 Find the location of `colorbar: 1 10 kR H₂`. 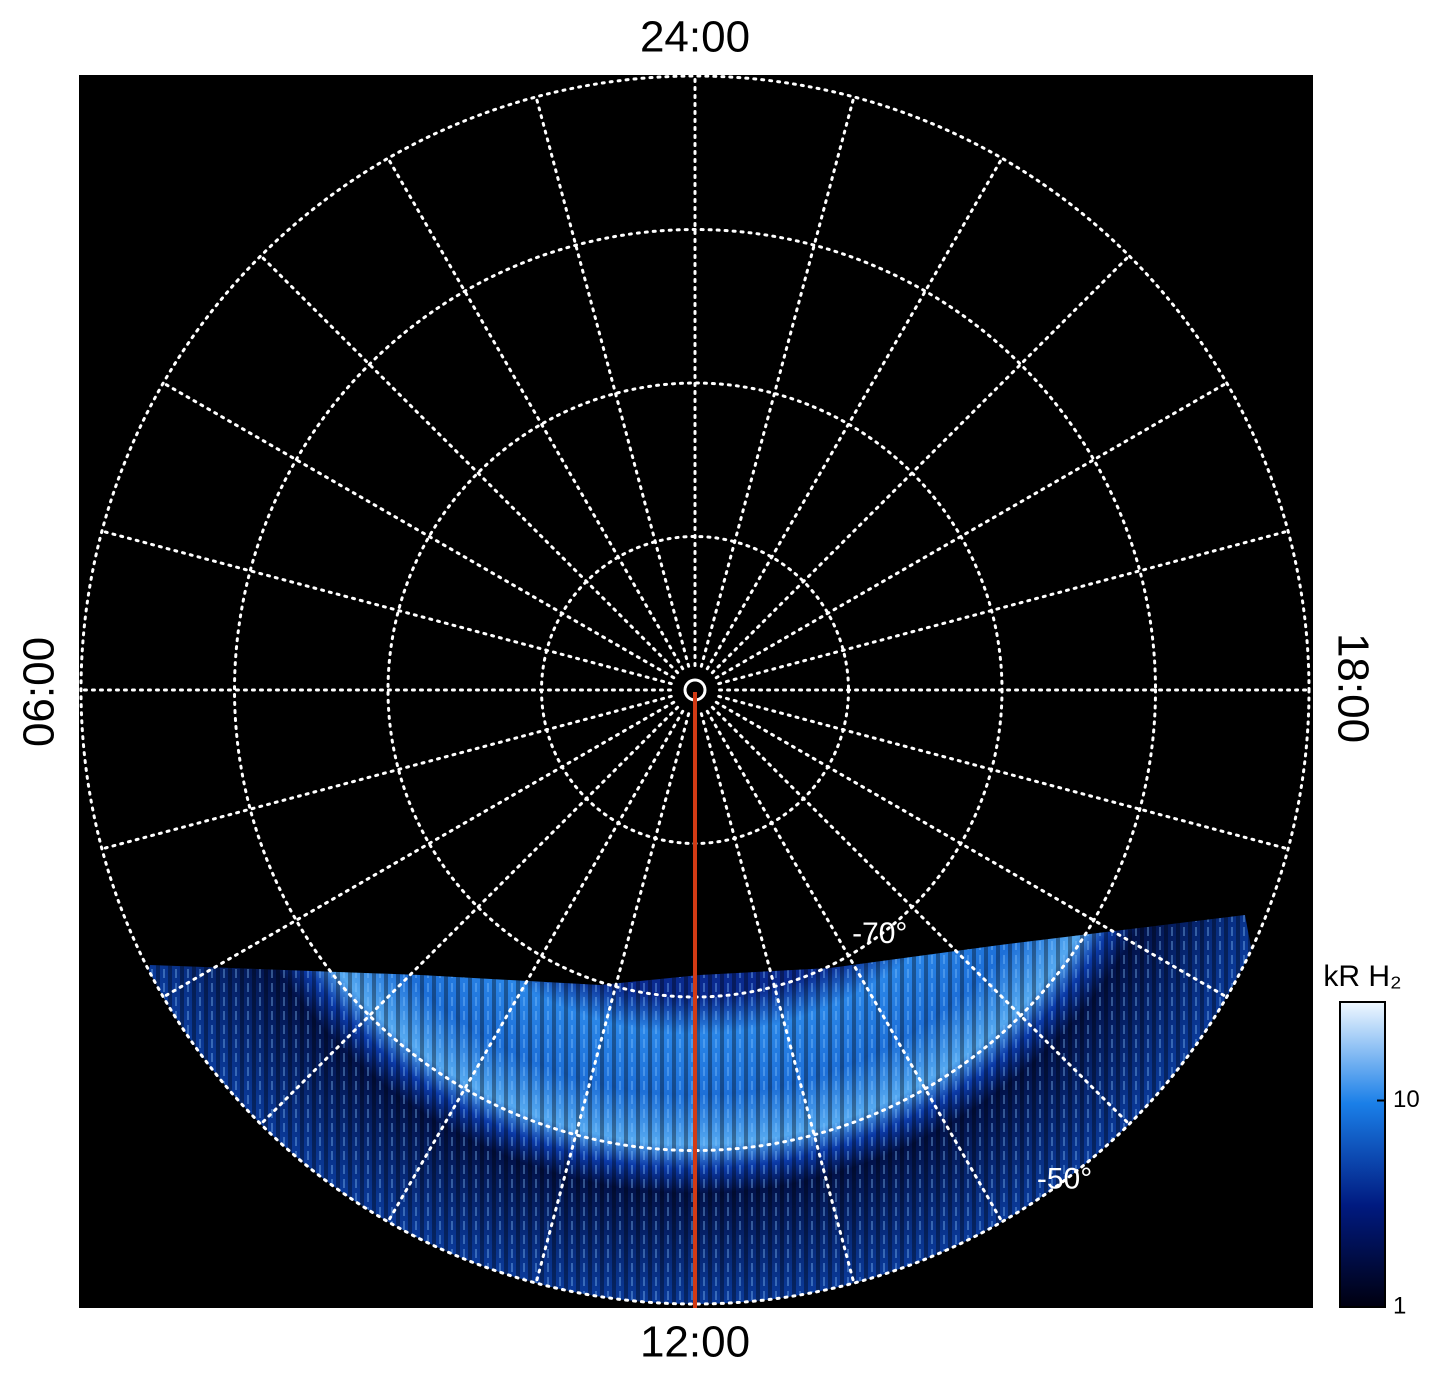

colorbar: 1 10 kR H₂ is located at coordinates (1371, 1139).